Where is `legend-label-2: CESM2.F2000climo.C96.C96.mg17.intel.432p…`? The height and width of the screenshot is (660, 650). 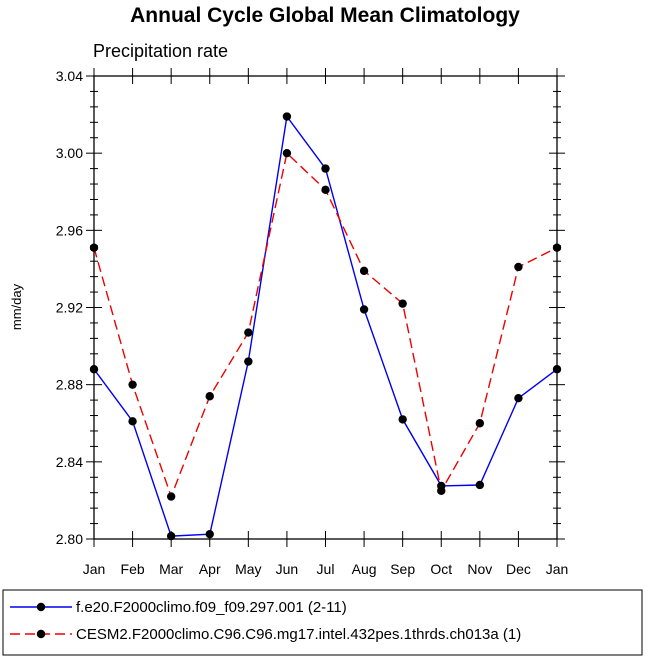
legend-label-2: CESM2.F2000climo.C96.C96.mg17.intel.432p… is located at coordinates (298, 634).